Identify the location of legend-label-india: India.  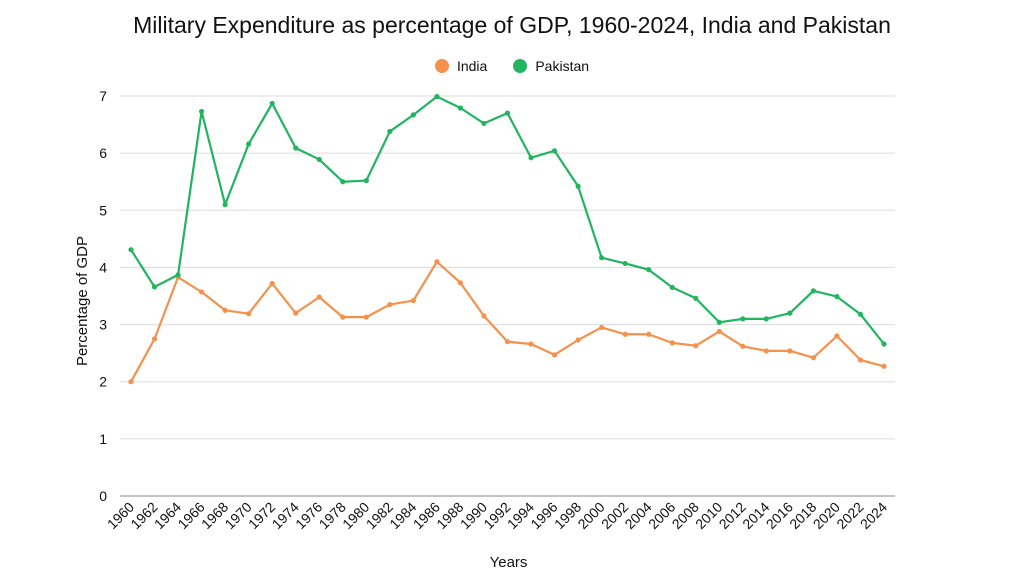
(472, 66).